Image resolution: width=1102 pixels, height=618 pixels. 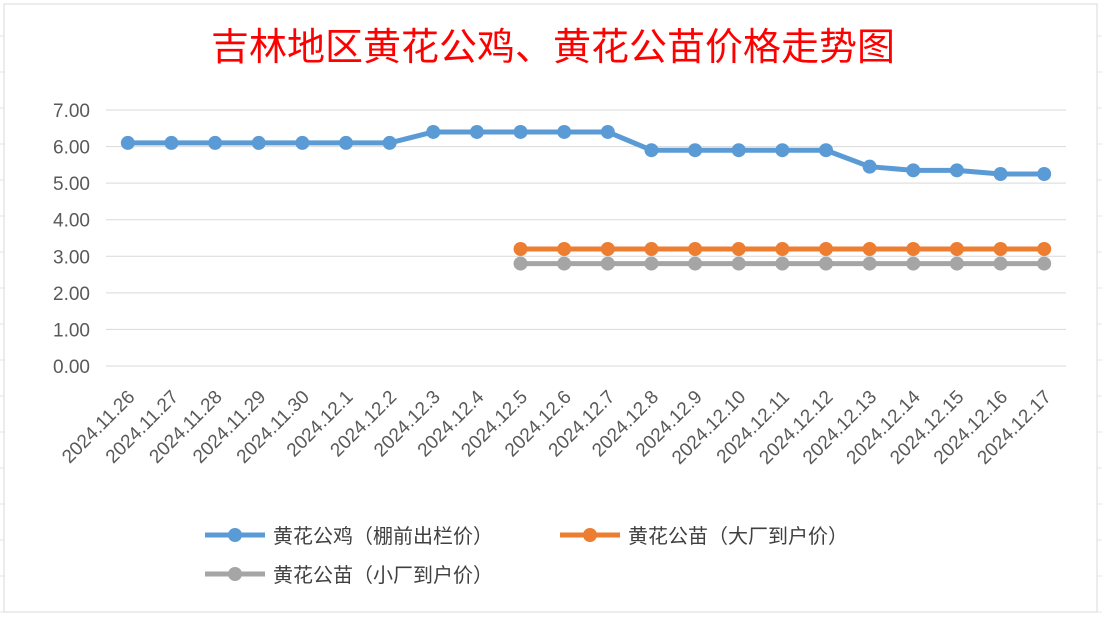 I want to click on y-tick-label: 6.00, so click(x=71, y=148).